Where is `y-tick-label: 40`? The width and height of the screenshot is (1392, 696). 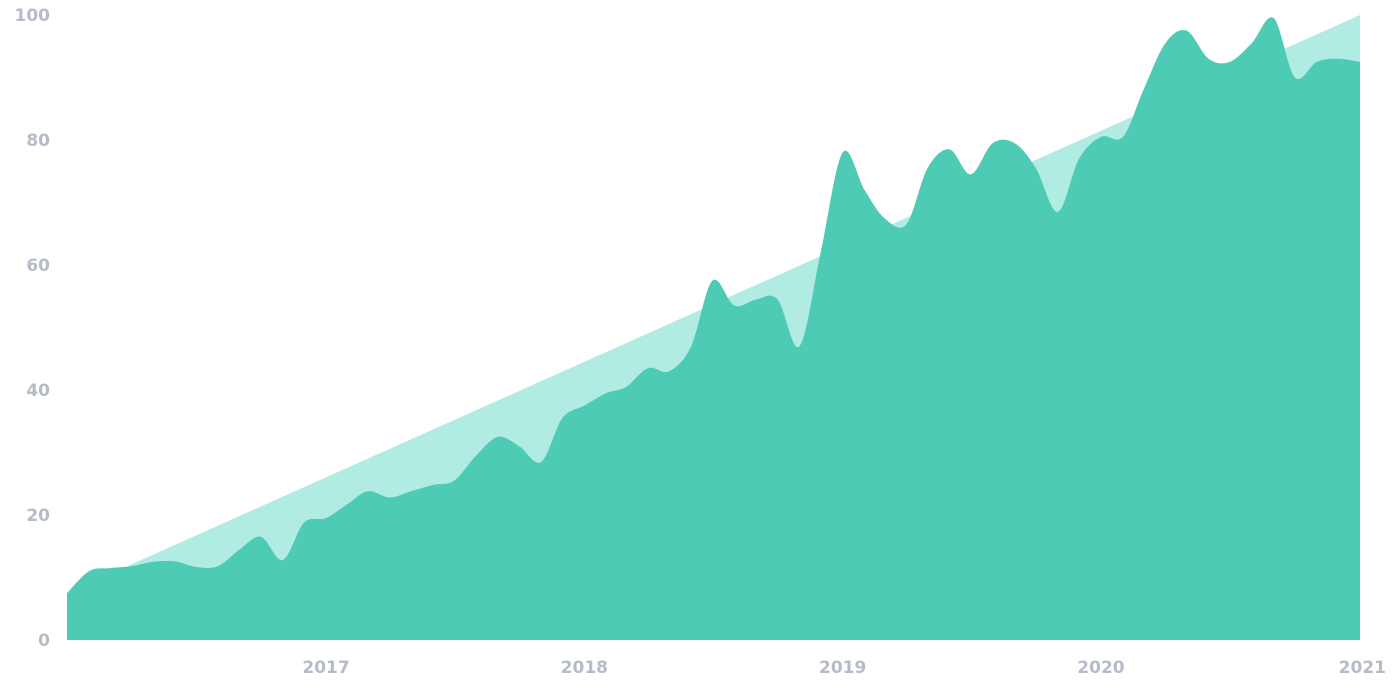
y-tick-label: 40 is located at coordinates (38, 391).